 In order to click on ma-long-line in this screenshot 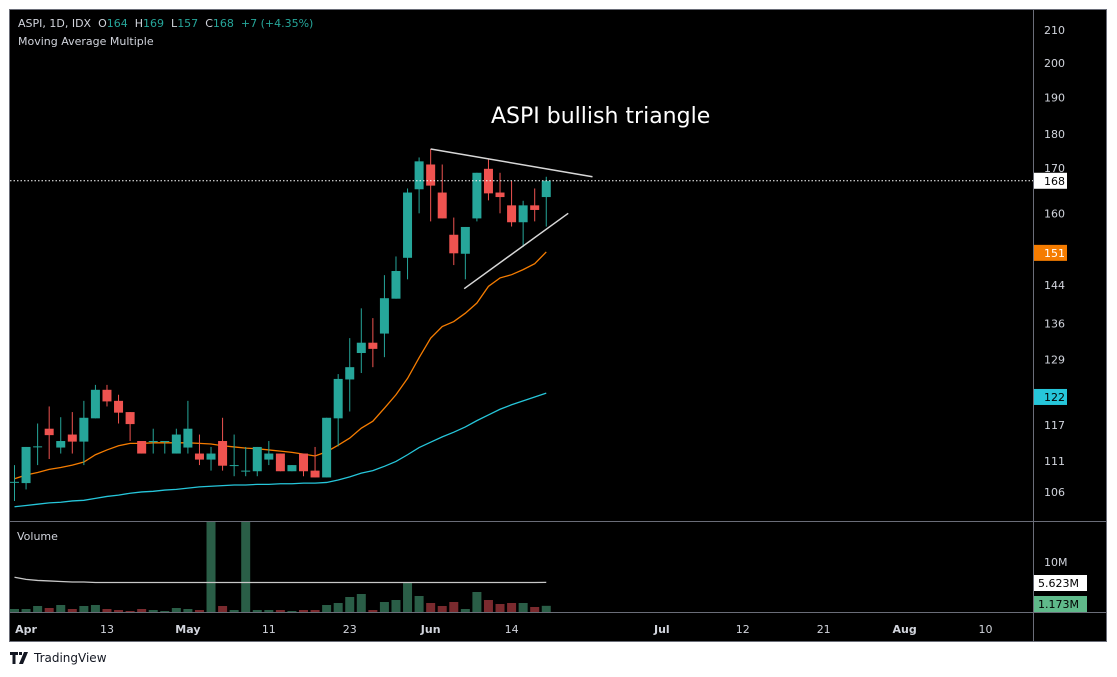, I will do `click(280, 450)`.